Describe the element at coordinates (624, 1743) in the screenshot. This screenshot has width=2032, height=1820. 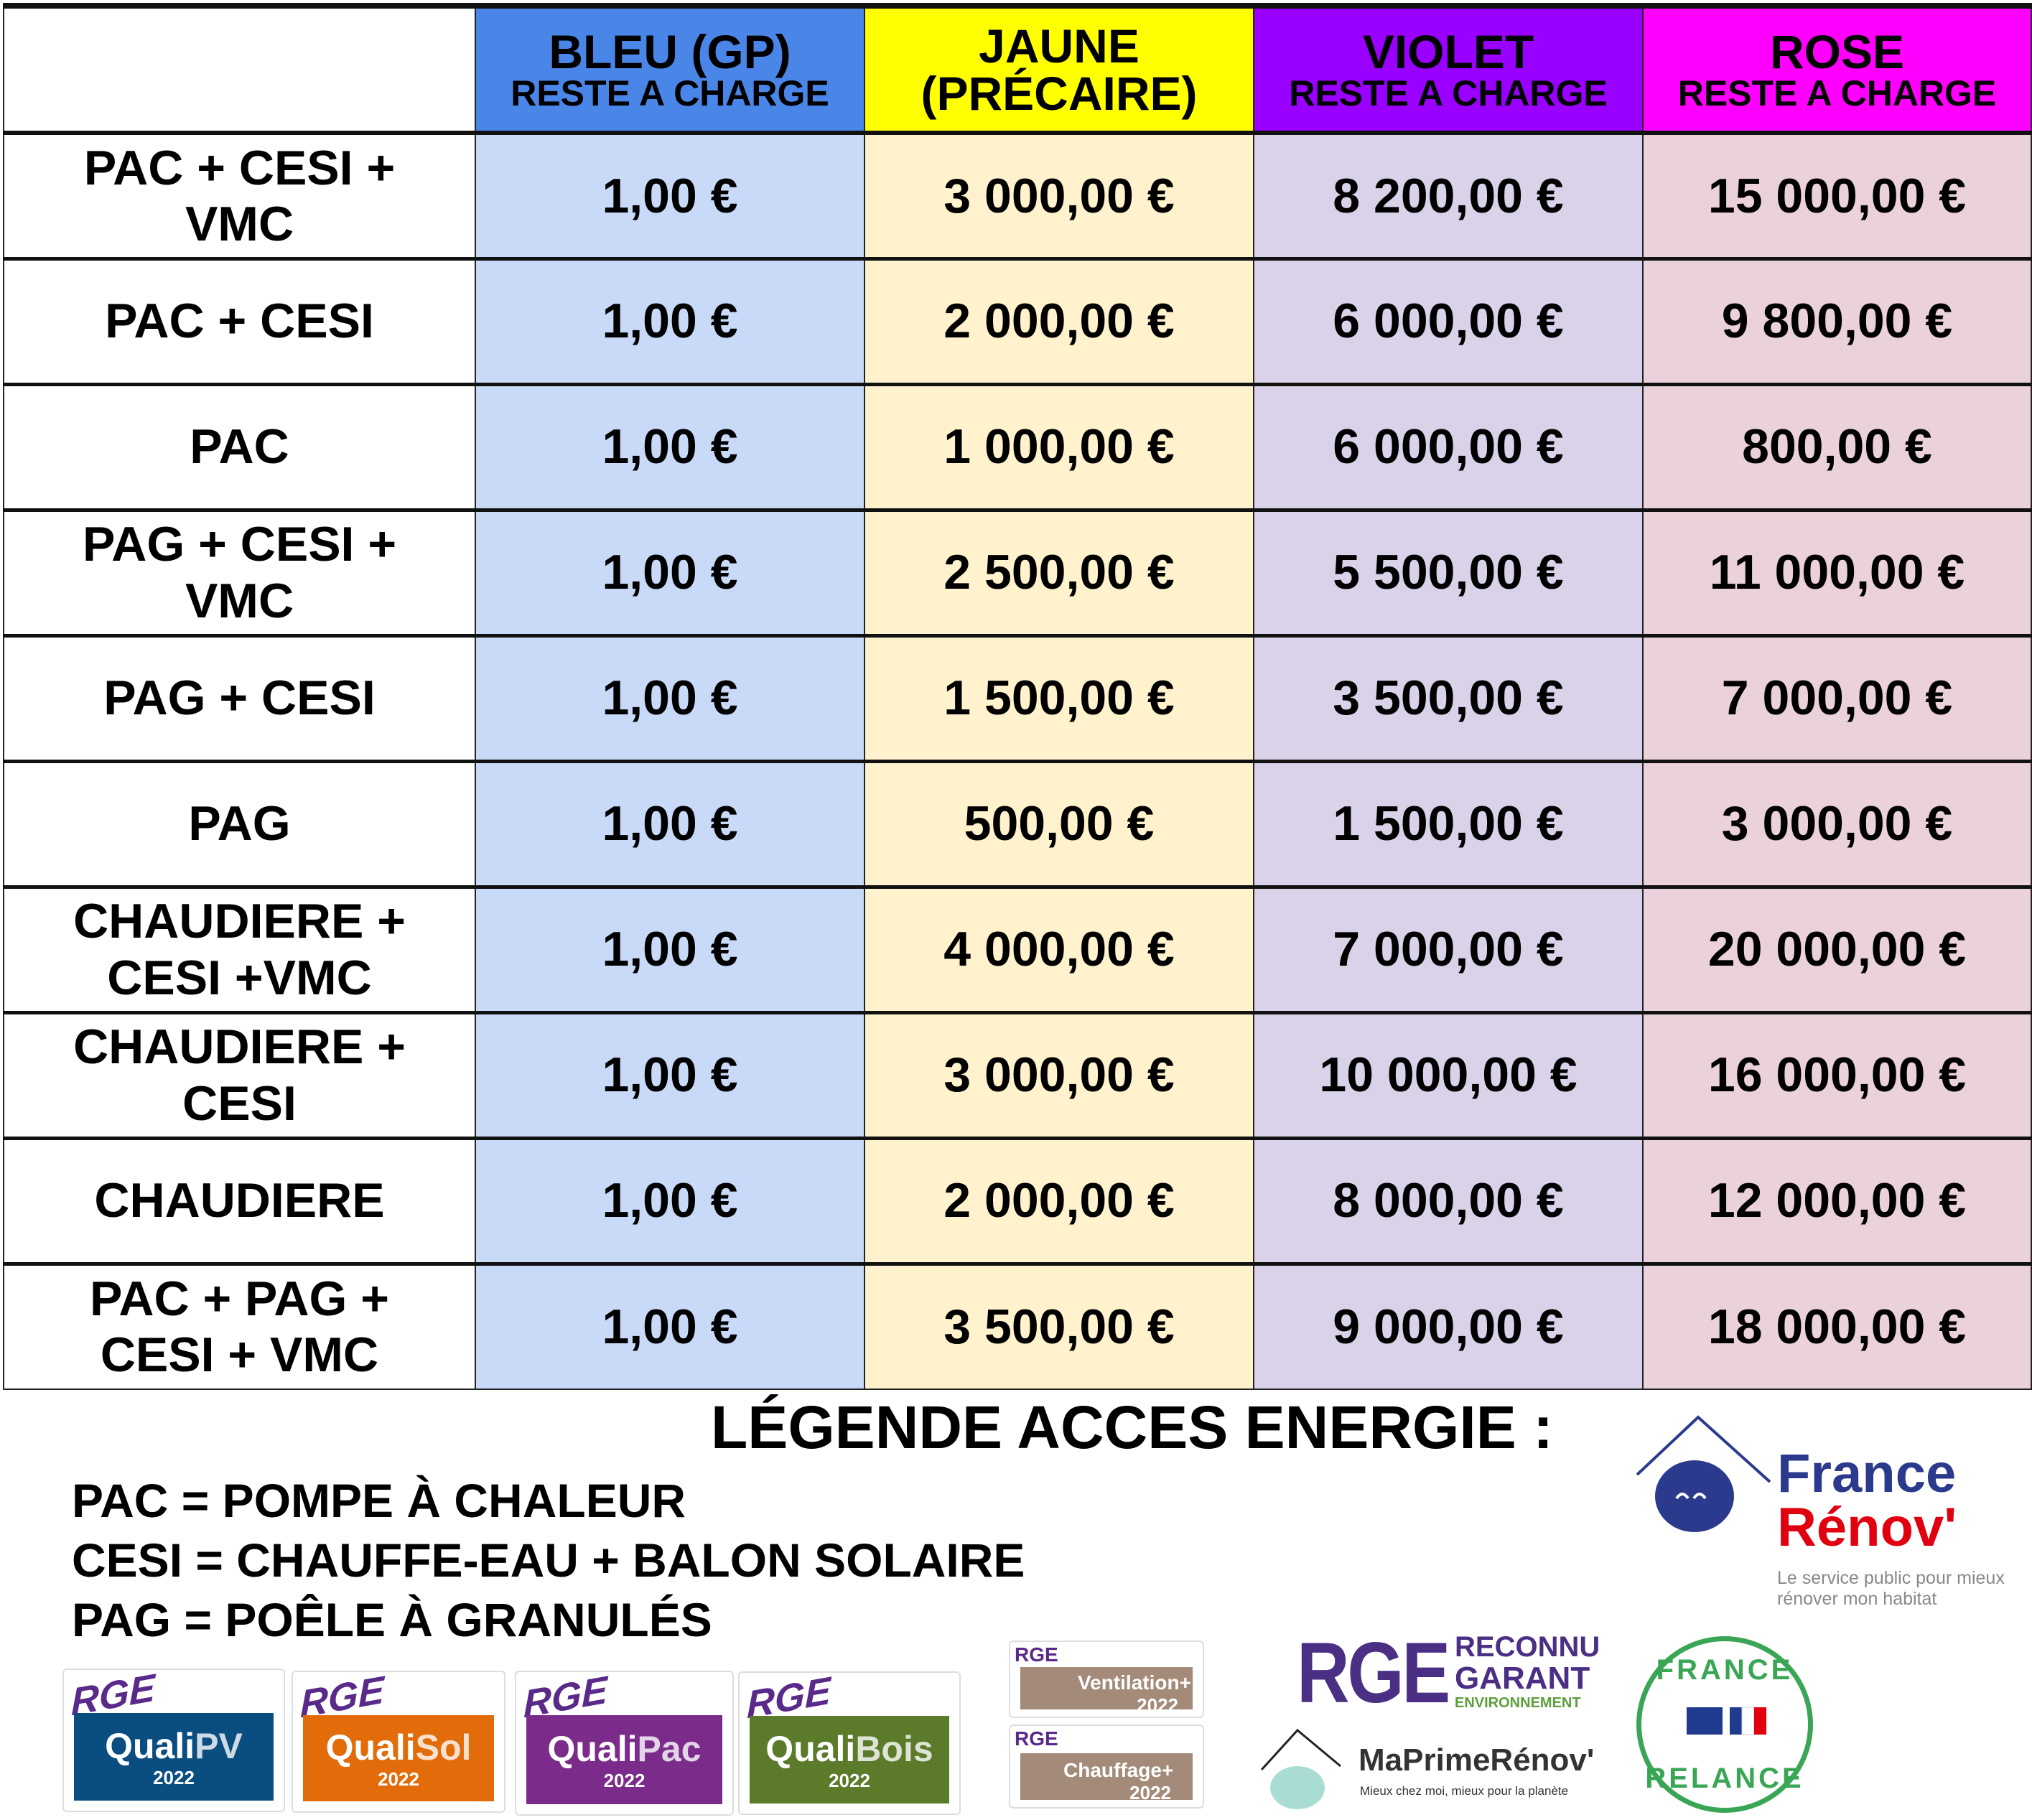
I see `quali-pac-logo: RGE QualiPac 2022` at that location.